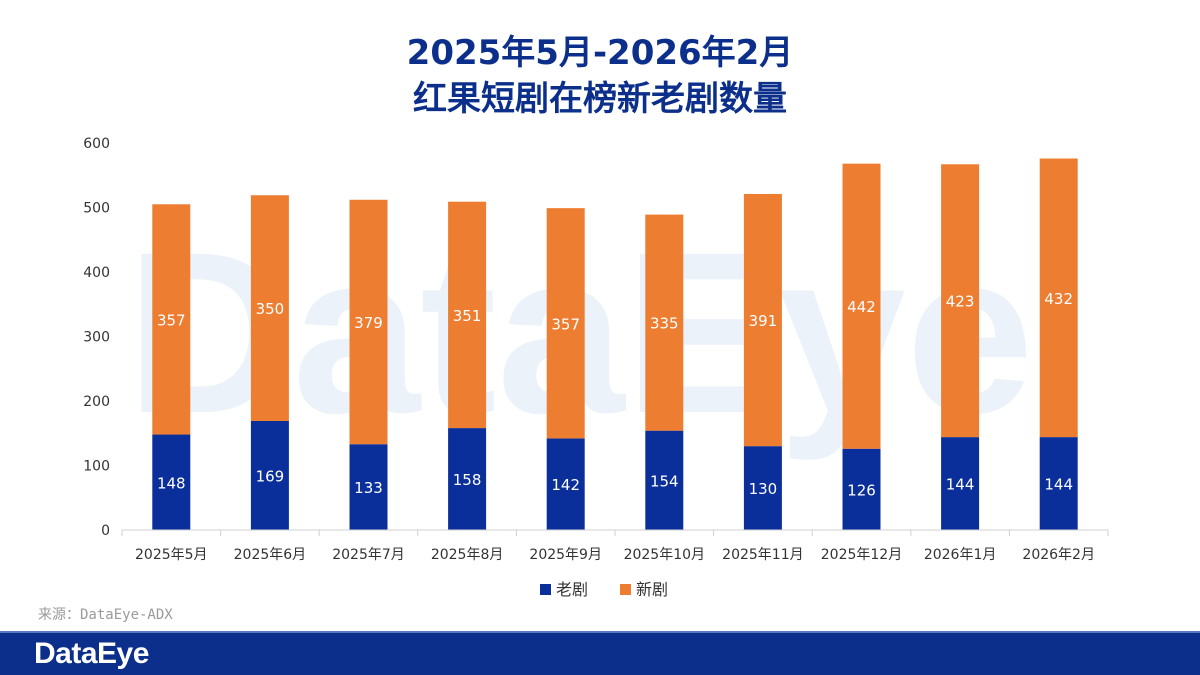 Image resolution: width=1200 pixels, height=675 pixels. What do you see at coordinates (96, 467) in the screenshot?
I see `y-tick-label: 100` at bounding box center [96, 467].